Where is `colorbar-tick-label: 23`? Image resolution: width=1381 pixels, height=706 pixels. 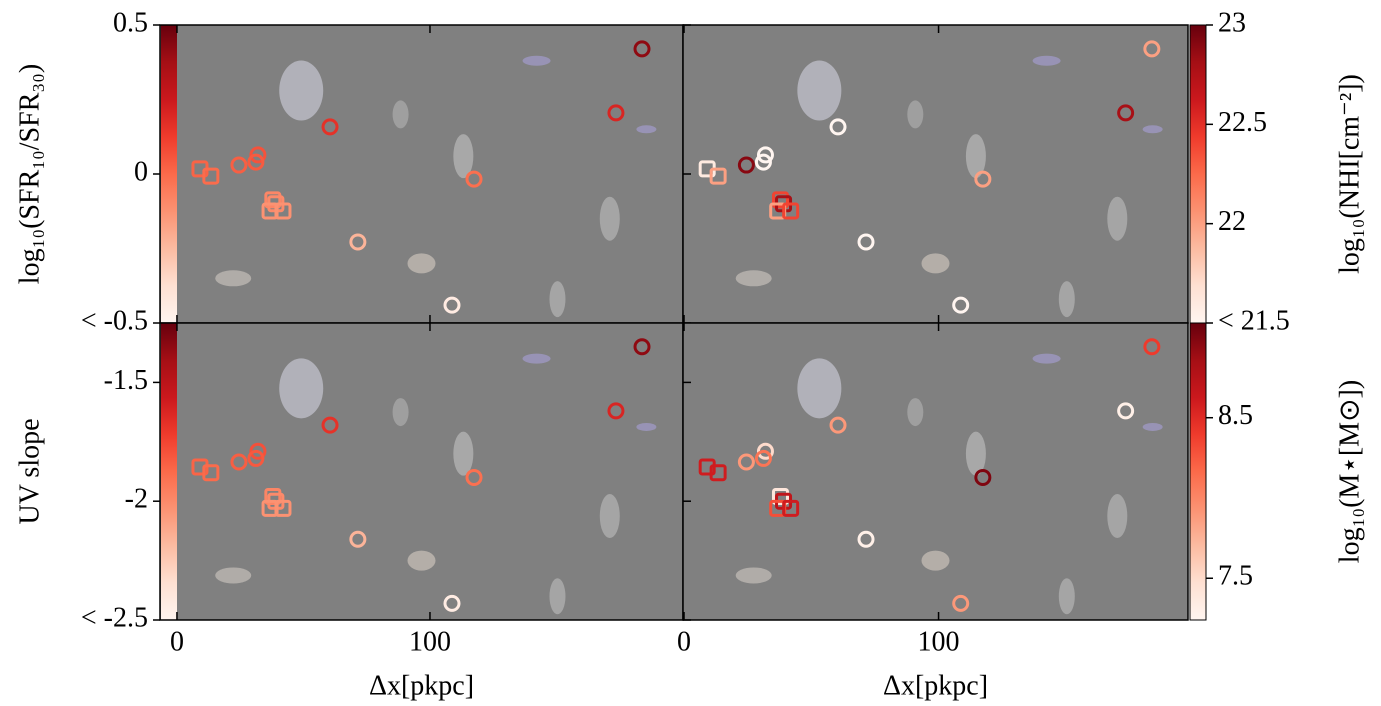
colorbar-tick-label: 23 is located at coordinates (1232, 22).